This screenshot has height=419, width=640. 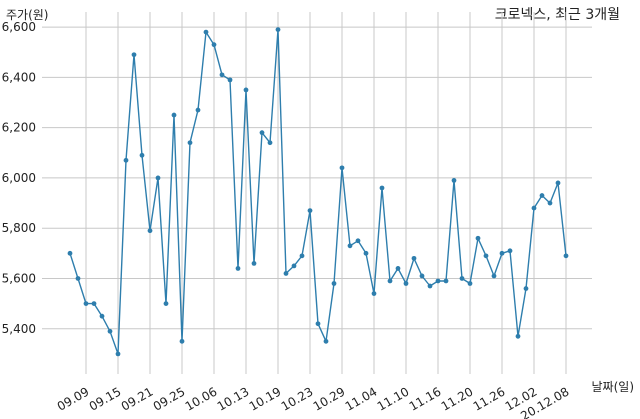 What do you see at coordinates (19, 329) in the screenshot?
I see `y-tick-label: 5,400` at bounding box center [19, 329].